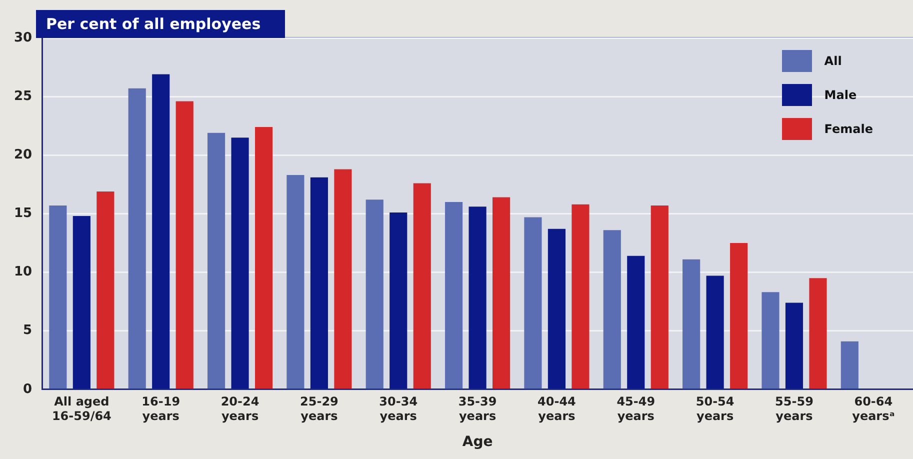 Image resolution: width=913 pixels, height=459 pixels. I want to click on x-tick-label: 30-34 years, so click(398, 409).